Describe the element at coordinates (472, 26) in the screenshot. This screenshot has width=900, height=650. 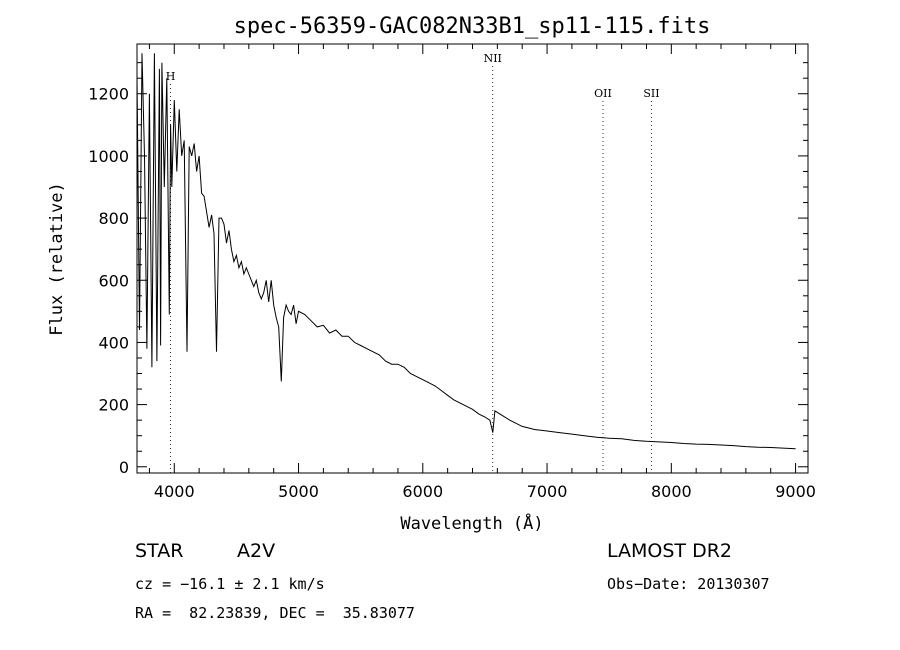
I see `chart-title: spec-56359-GAC082N33B1_sp11-115.fits` at that location.